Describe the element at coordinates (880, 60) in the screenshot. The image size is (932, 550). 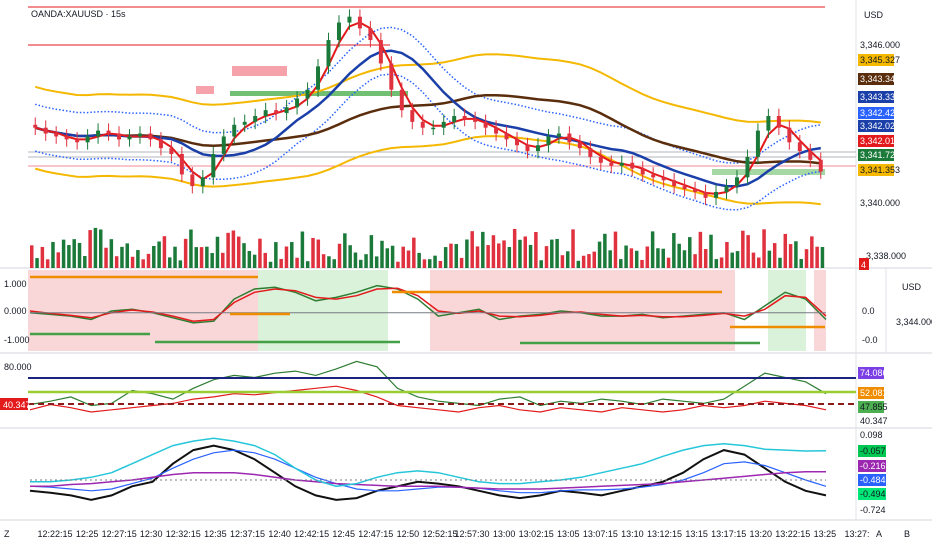
I see `price-tag: 3,345.327` at that location.